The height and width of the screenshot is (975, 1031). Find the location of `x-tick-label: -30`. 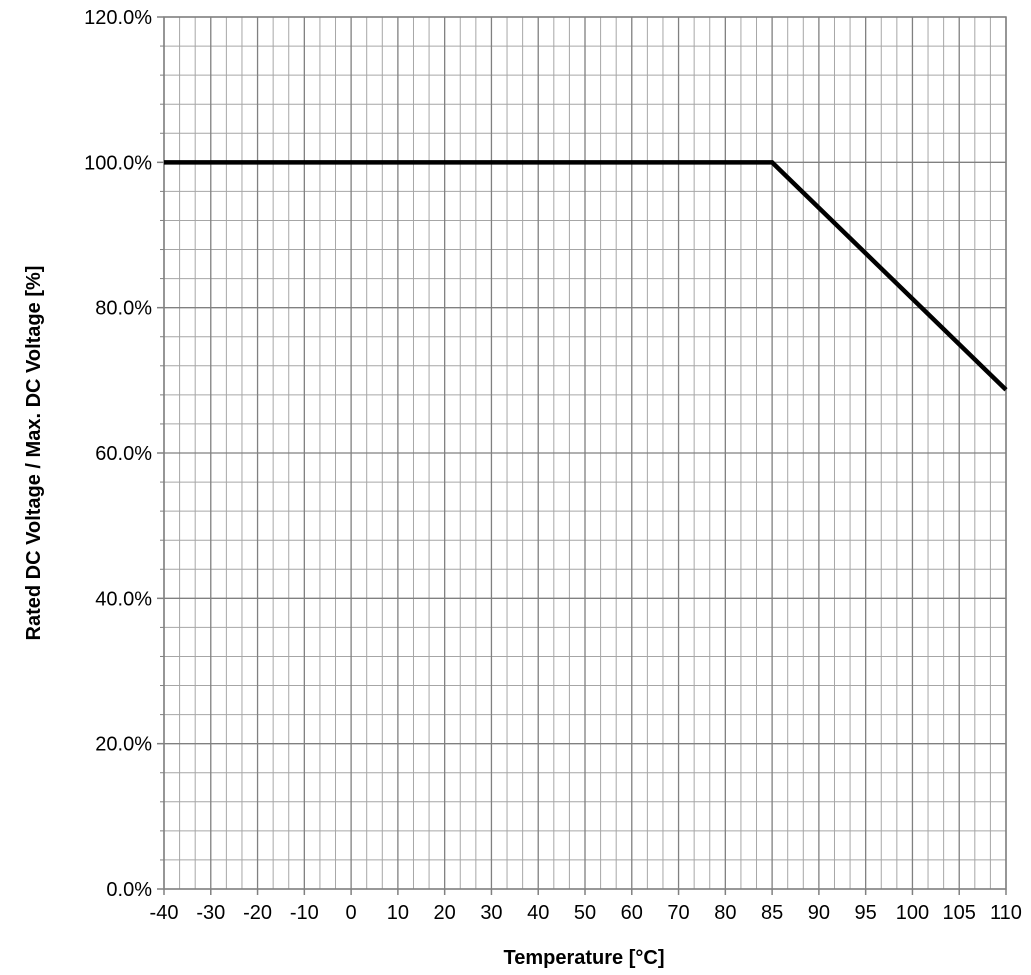

x-tick-label: -30 is located at coordinates (210, 913).